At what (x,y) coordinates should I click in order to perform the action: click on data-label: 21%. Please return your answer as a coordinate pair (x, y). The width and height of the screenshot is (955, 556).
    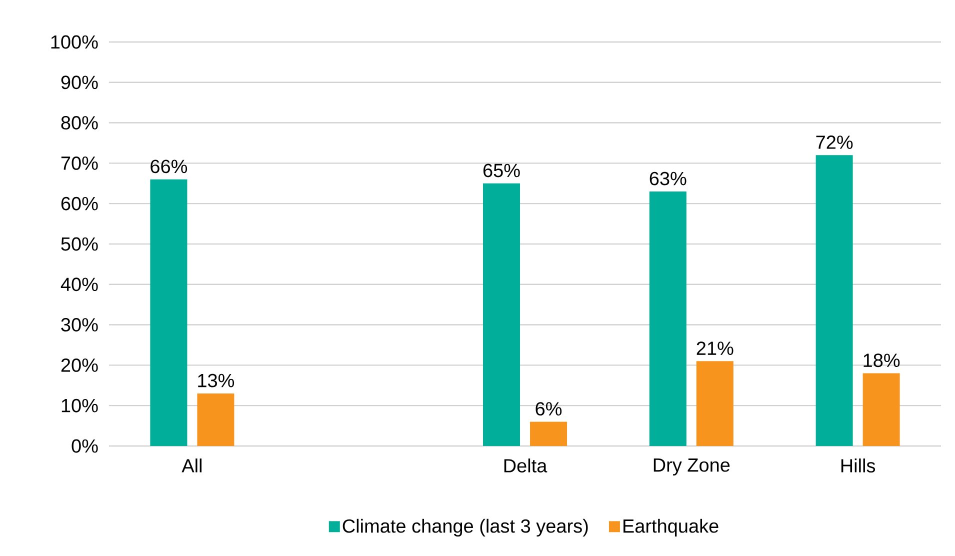
    Looking at the image, I should click on (715, 348).